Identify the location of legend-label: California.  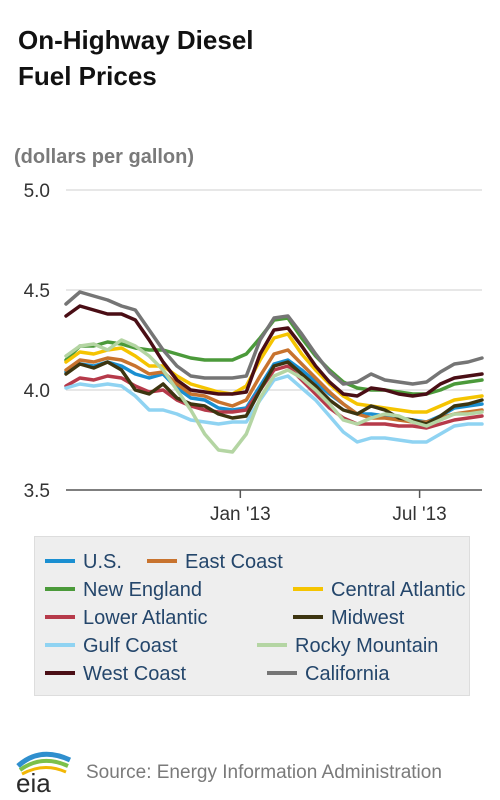
(347, 674).